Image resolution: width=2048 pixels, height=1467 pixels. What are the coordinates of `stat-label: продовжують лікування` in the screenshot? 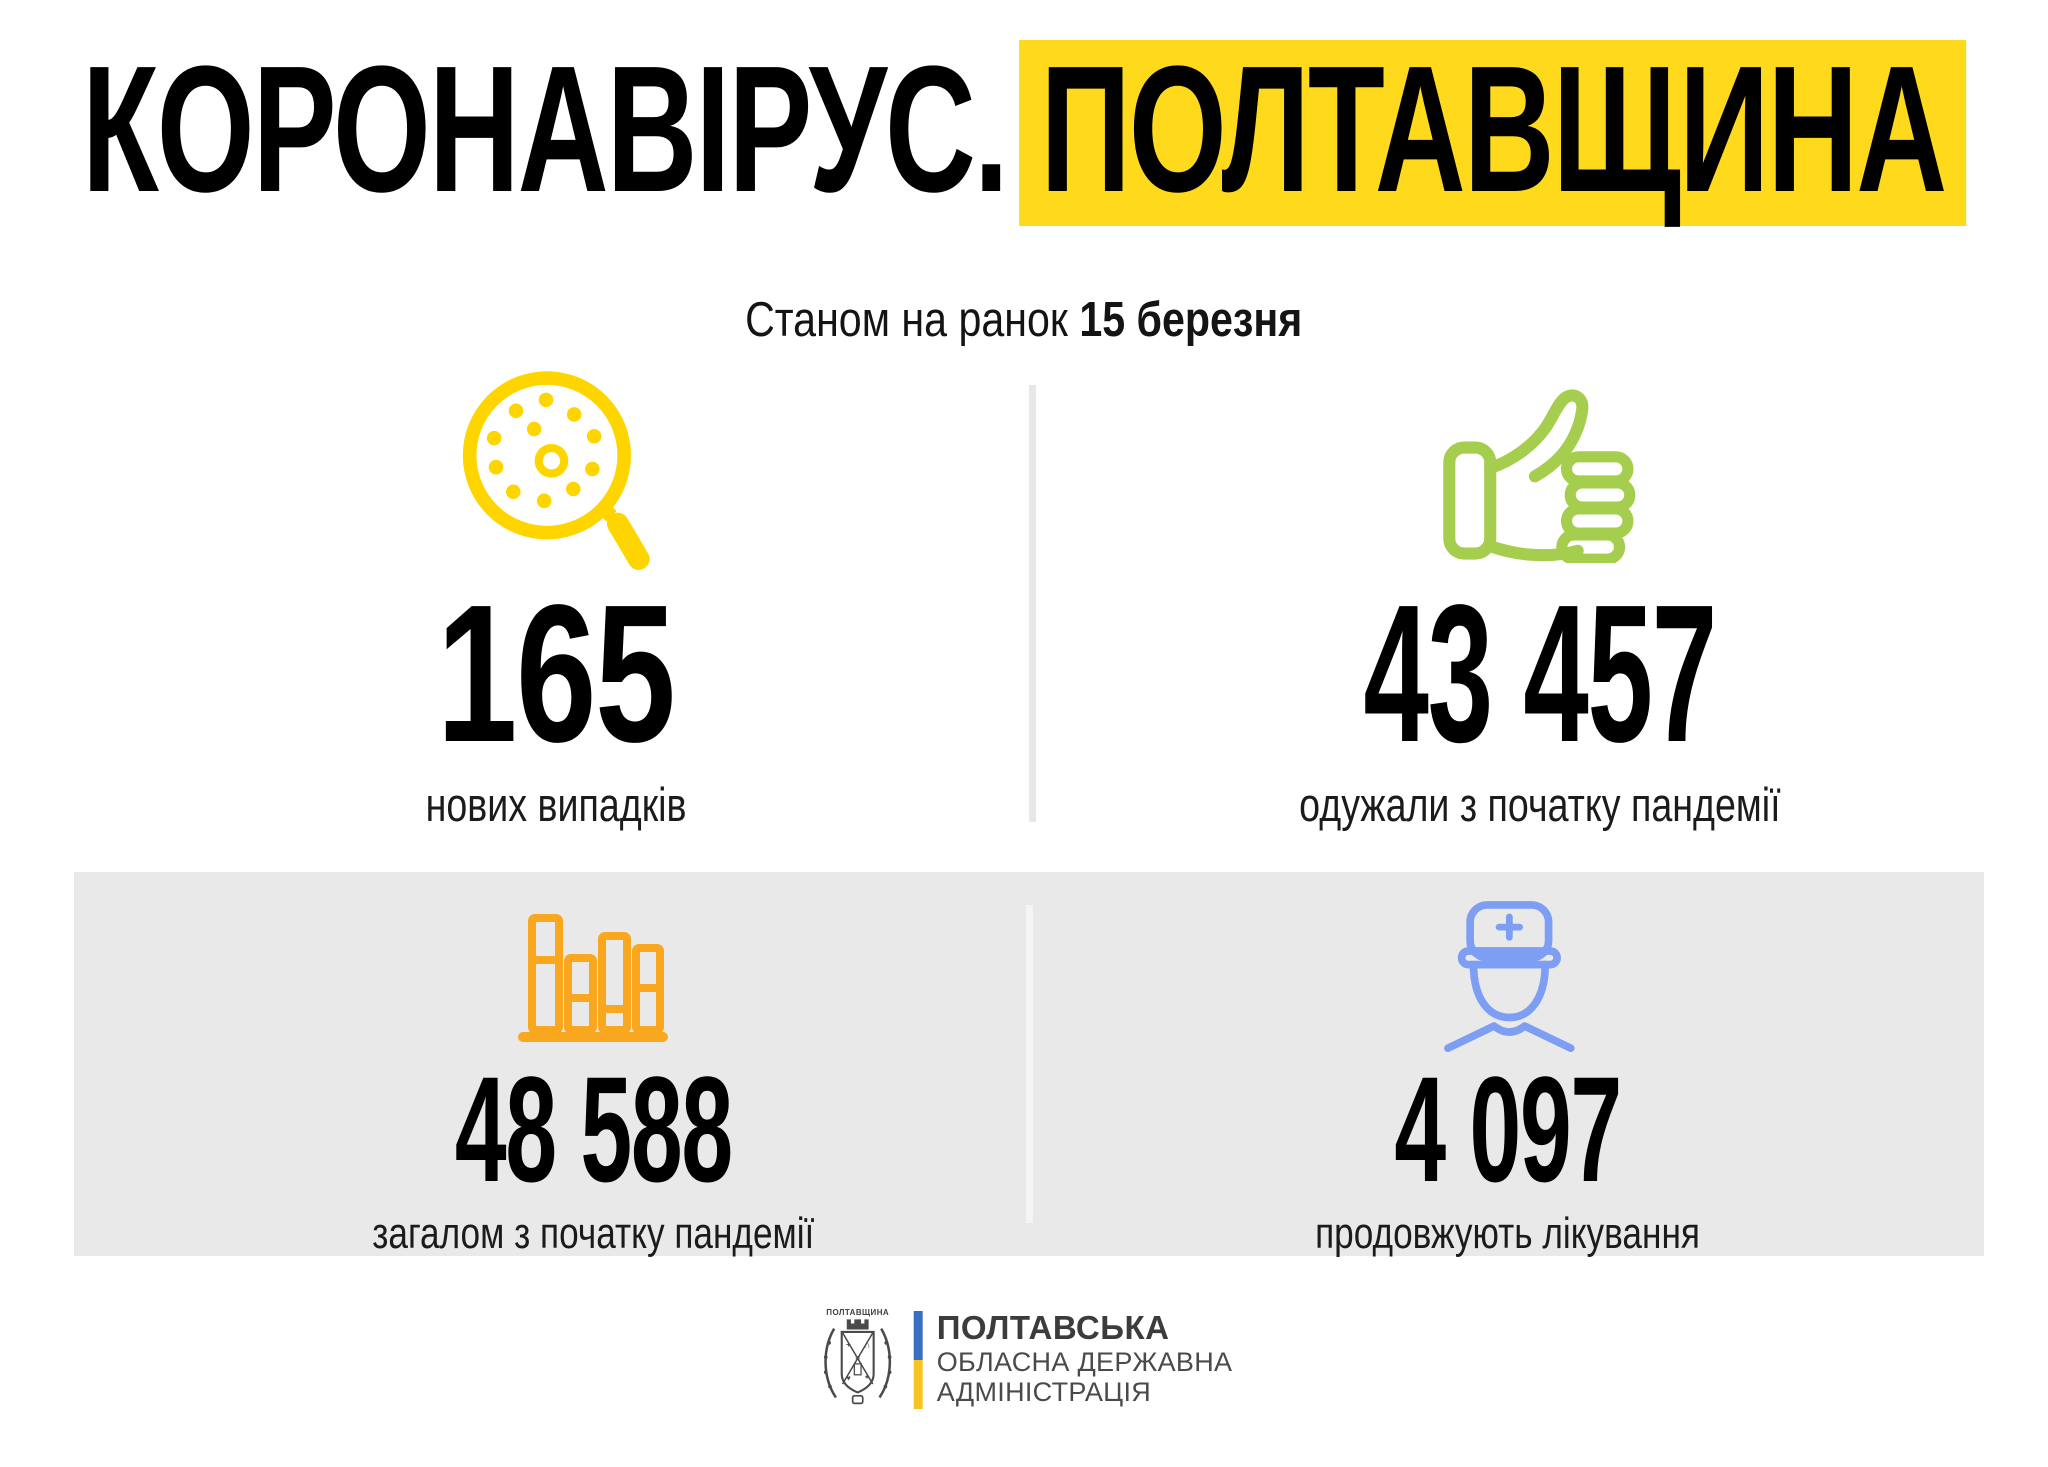 It's located at (1508, 1233).